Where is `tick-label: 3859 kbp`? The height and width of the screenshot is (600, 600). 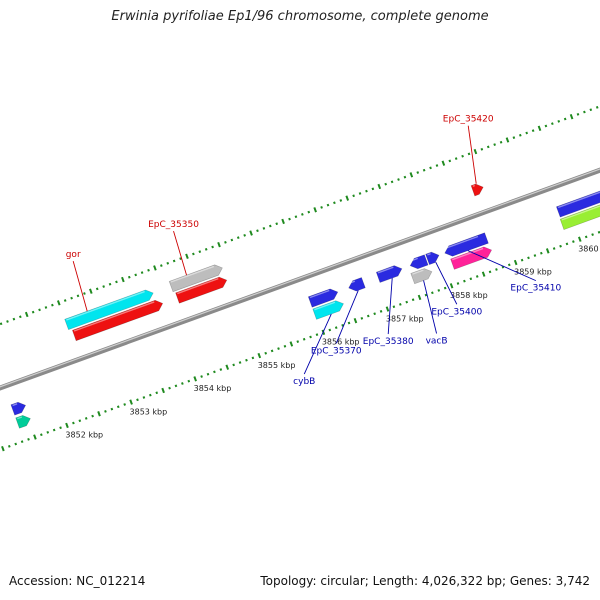
tick-label: 3859 kbp is located at coordinates (533, 272).